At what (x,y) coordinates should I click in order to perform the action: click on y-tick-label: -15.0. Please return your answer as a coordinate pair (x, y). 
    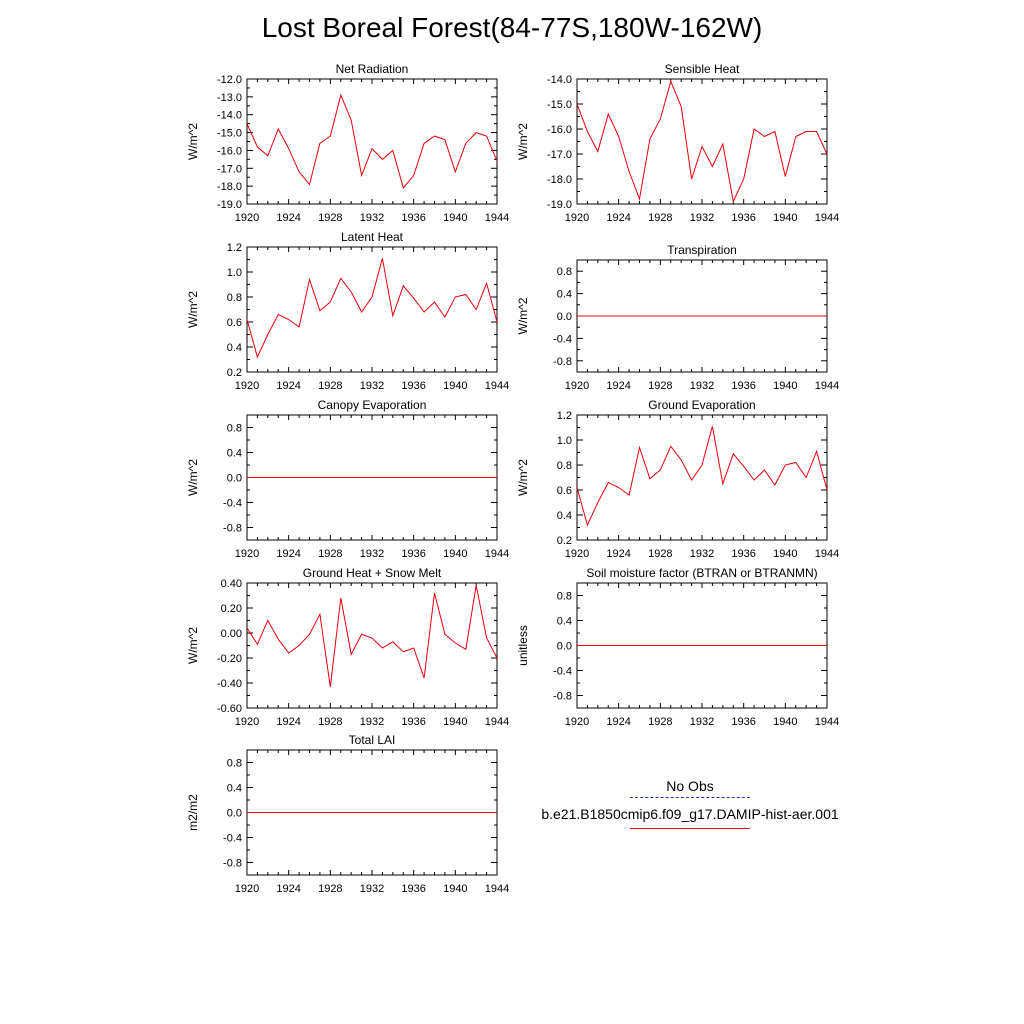
    Looking at the image, I should click on (559, 105).